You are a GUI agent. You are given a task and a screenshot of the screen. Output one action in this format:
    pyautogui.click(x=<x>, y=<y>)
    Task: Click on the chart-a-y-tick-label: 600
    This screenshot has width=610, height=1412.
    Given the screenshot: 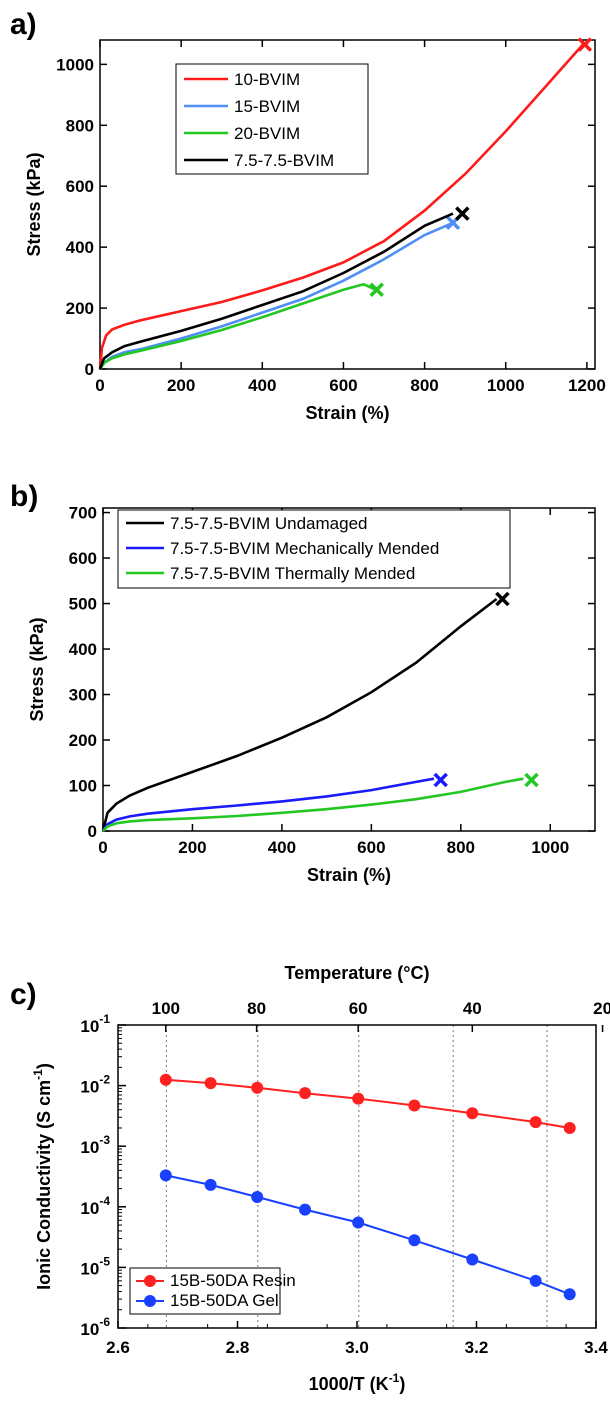 What is the action you would take?
    pyautogui.click(x=80, y=186)
    